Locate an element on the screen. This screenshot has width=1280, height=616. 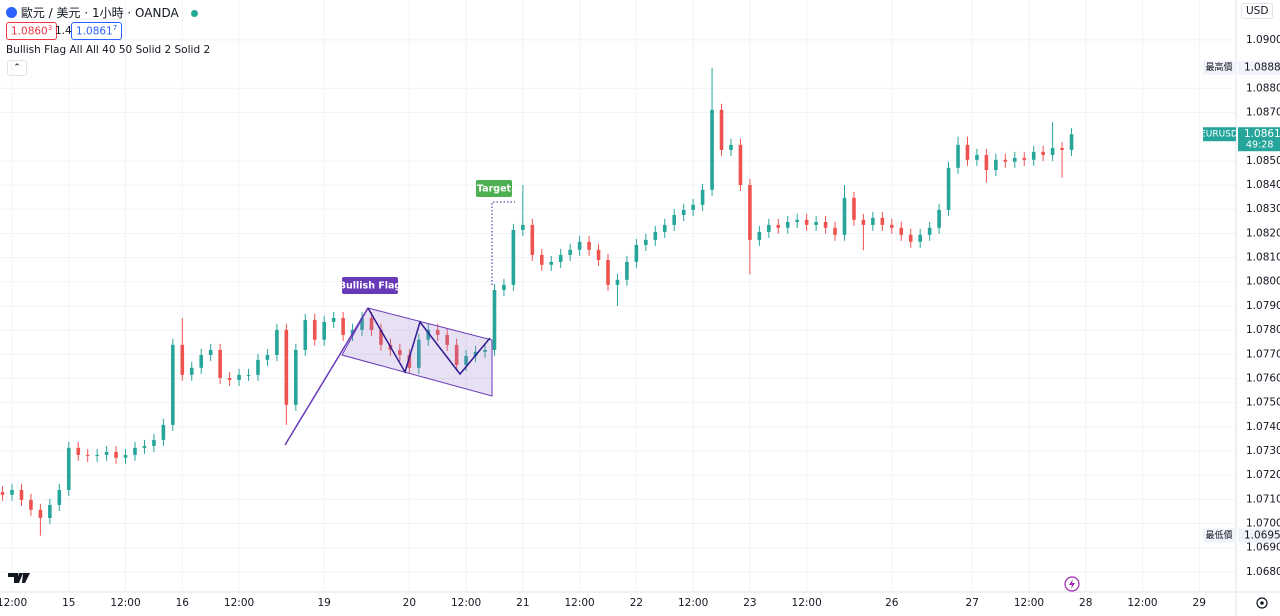
y-tick-label: 1.07000 is located at coordinates (1263, 524).